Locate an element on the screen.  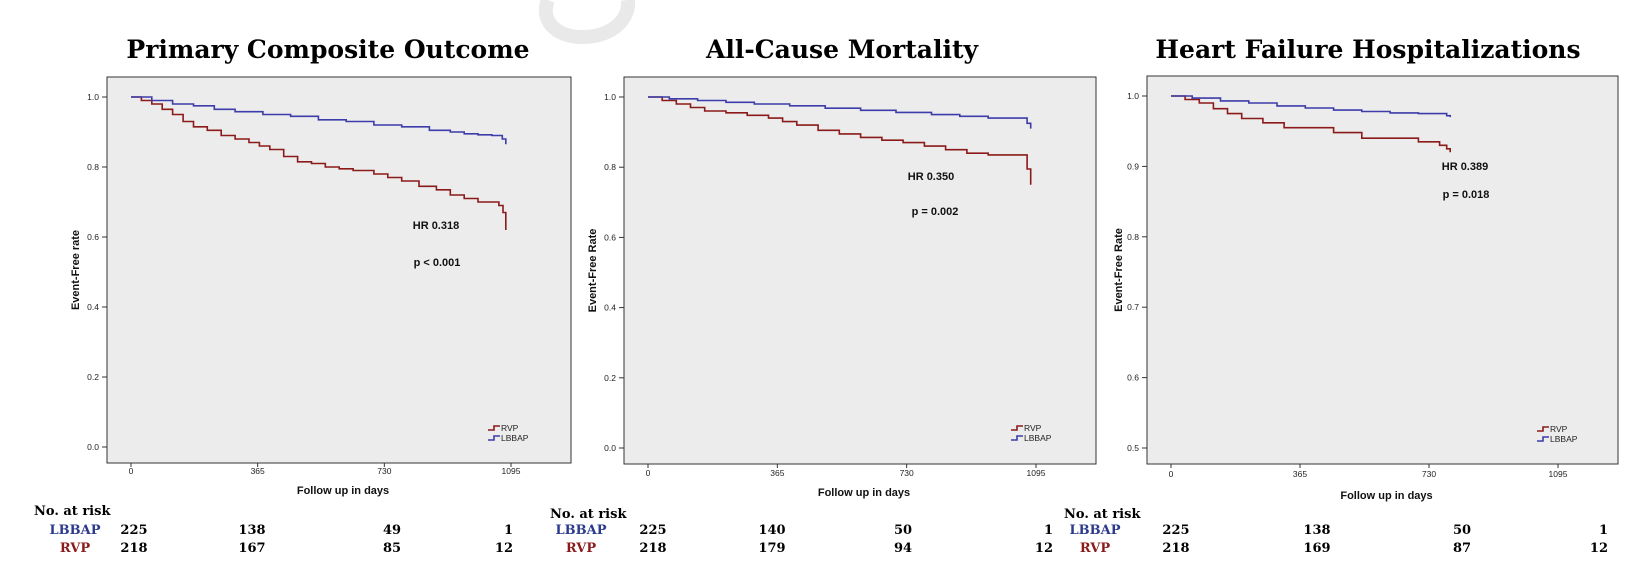
chart-title: Heart Failure Hospitalizations is located at coordinates (1367, 49).